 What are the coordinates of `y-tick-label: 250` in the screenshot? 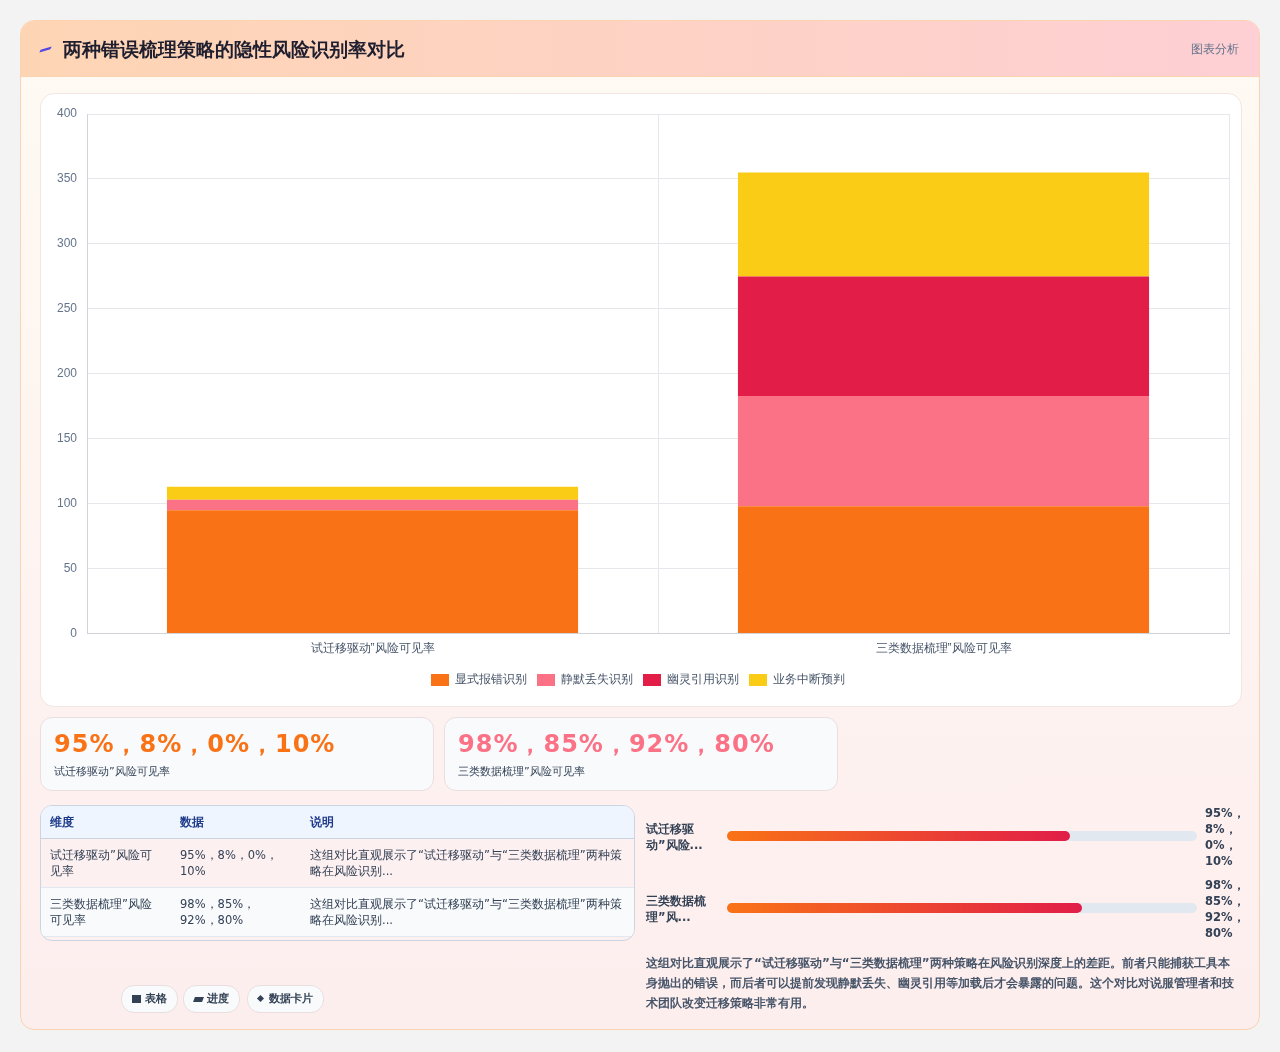 It's located at (67, 308).